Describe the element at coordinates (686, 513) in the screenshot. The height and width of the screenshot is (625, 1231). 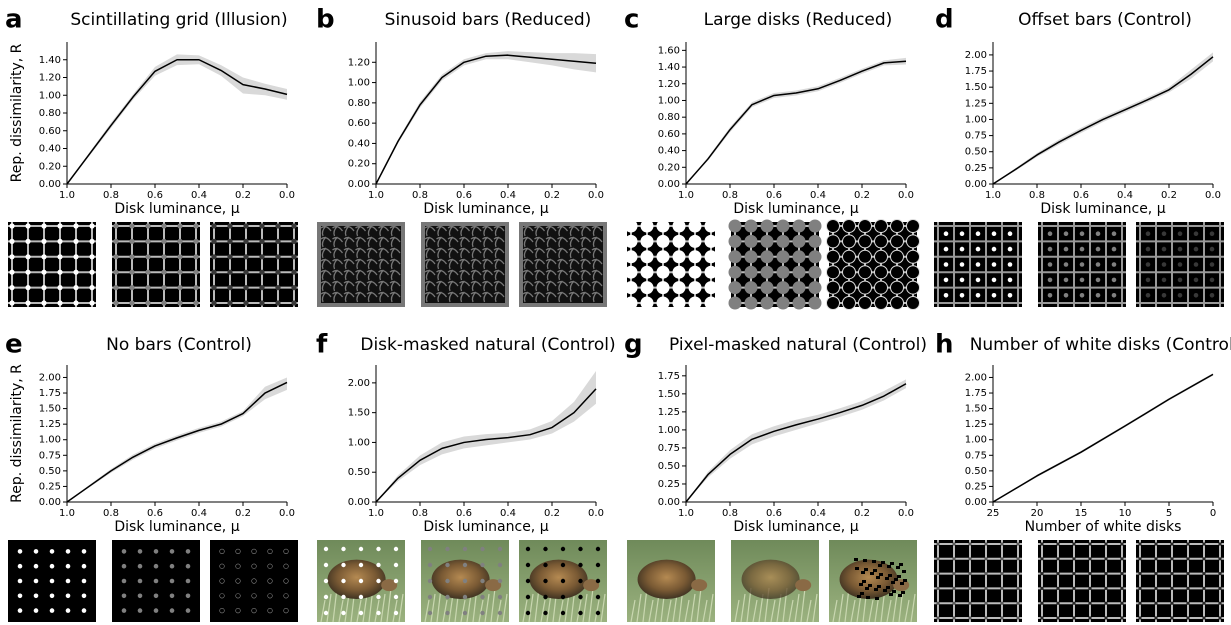
I see `x-tick-label: 1.0` at that location.